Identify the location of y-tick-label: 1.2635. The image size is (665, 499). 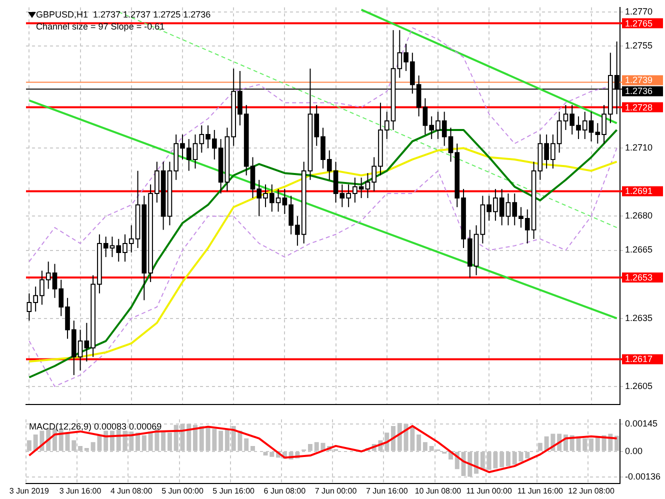
(639, 317).